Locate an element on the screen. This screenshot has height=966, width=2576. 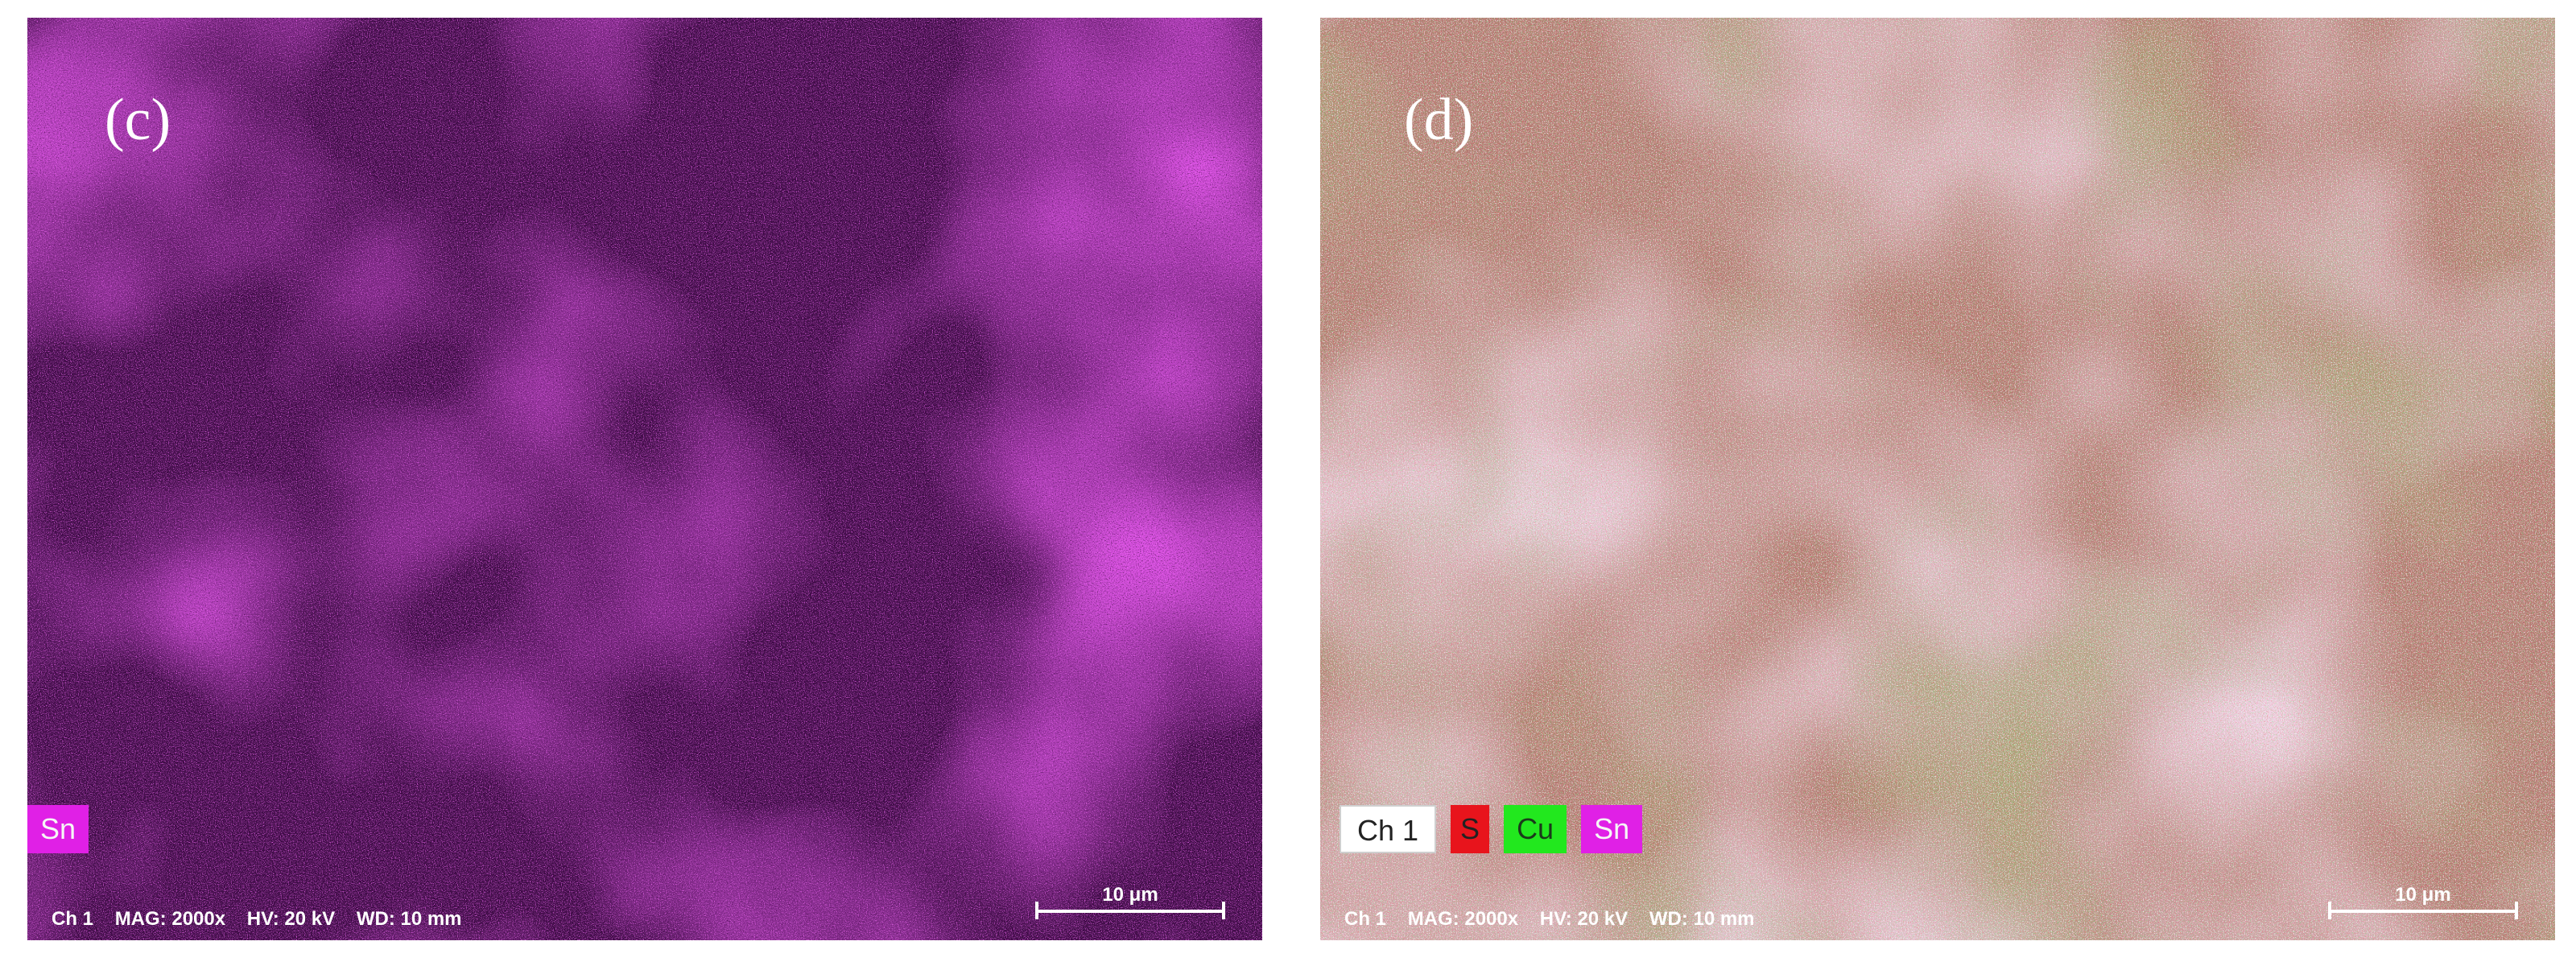
scale-bar-c: 10 μm is located at coordinates (1130, 901).